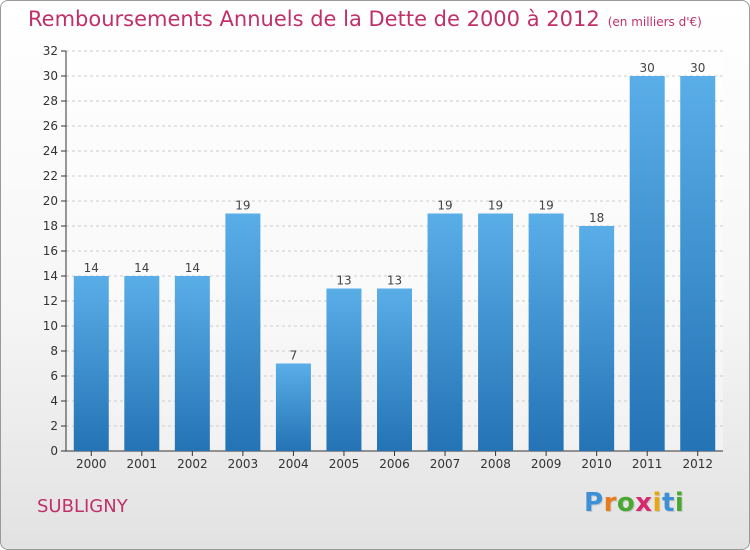  I want to click on y-tick-label: 6, so click(54, 376).